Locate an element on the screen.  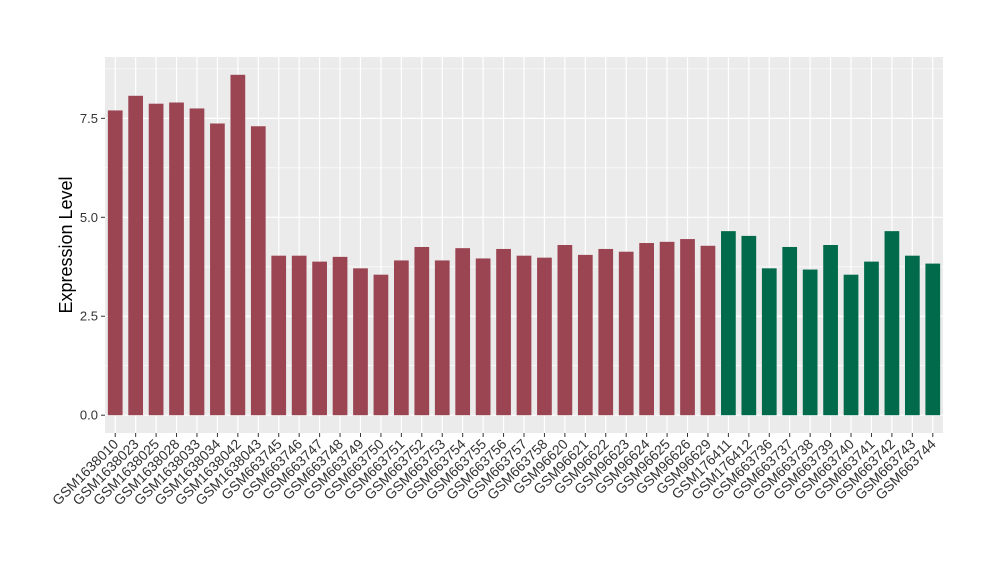
bar-GSM96624 is located at coordinates (646, 329).